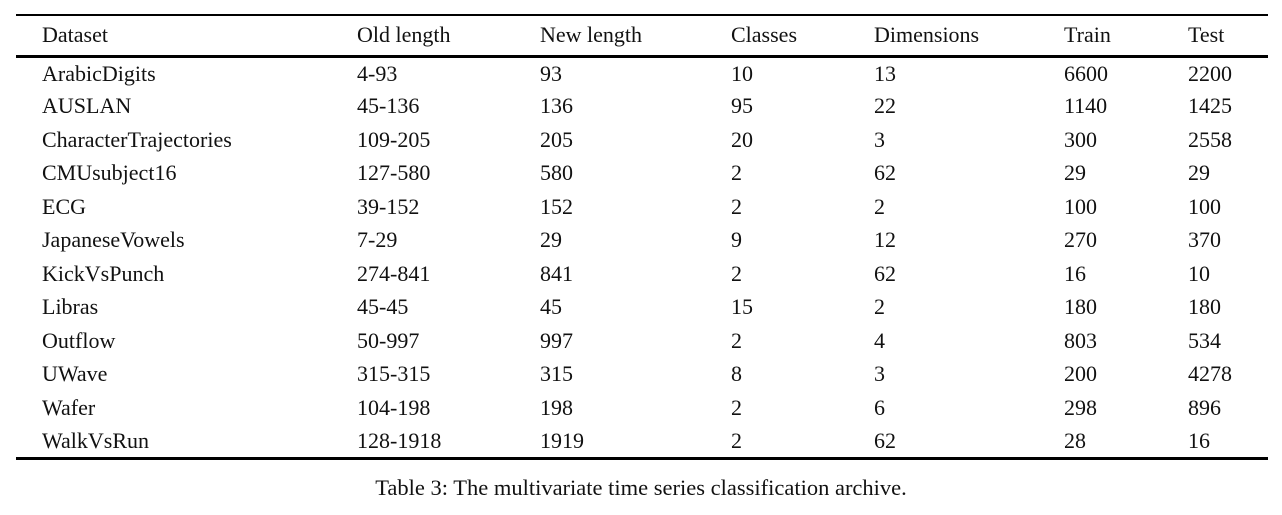 The image size is (1282, 515). What do you see at coordinates (556, 340) in the screenshot?
I see `table-cell: 997` at bounding box center [556, 340].